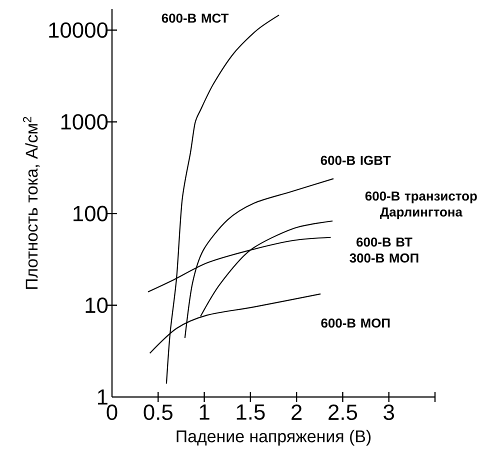  I want to click on x-tick-label: 0, so click(112, 412).